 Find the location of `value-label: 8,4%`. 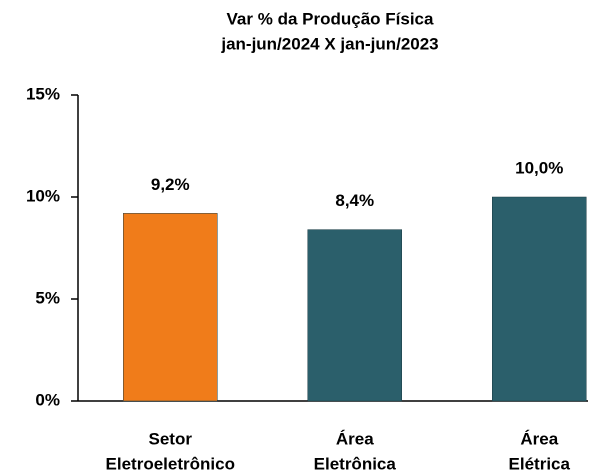

value-label: 8,4% is located at coordinates (354, 200).